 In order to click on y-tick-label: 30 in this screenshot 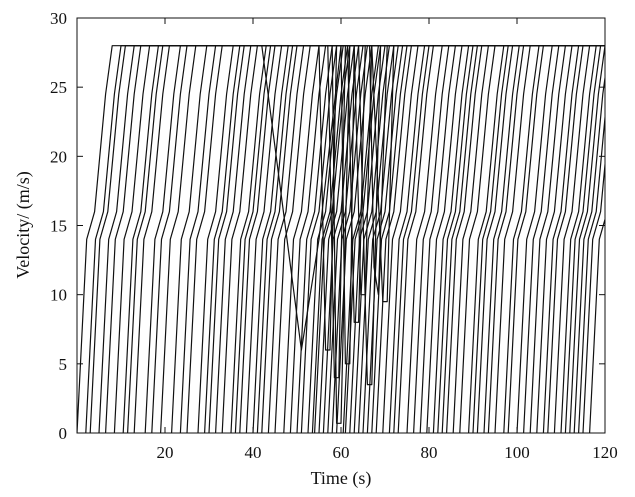, I will do `click(58, 18)`.